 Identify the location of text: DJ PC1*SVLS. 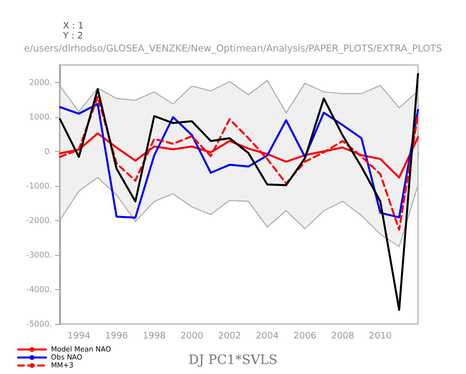
(233, 360).